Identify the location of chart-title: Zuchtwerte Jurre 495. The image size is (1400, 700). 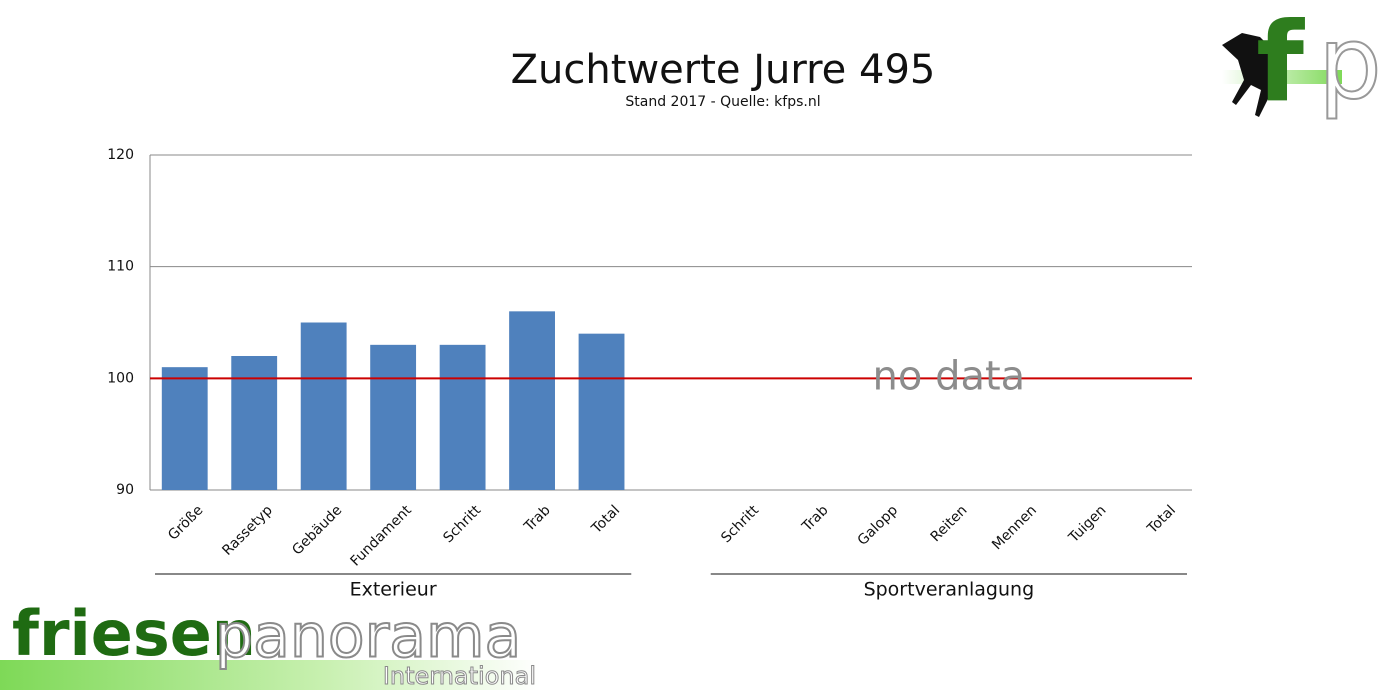
(723, 70).